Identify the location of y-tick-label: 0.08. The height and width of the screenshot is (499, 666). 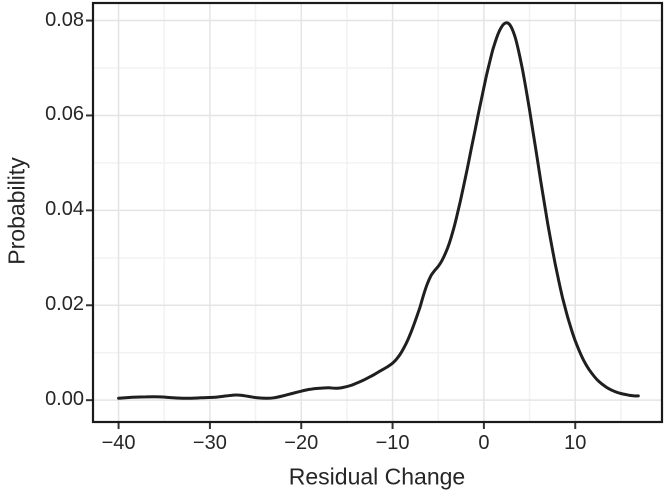
(64, 19).